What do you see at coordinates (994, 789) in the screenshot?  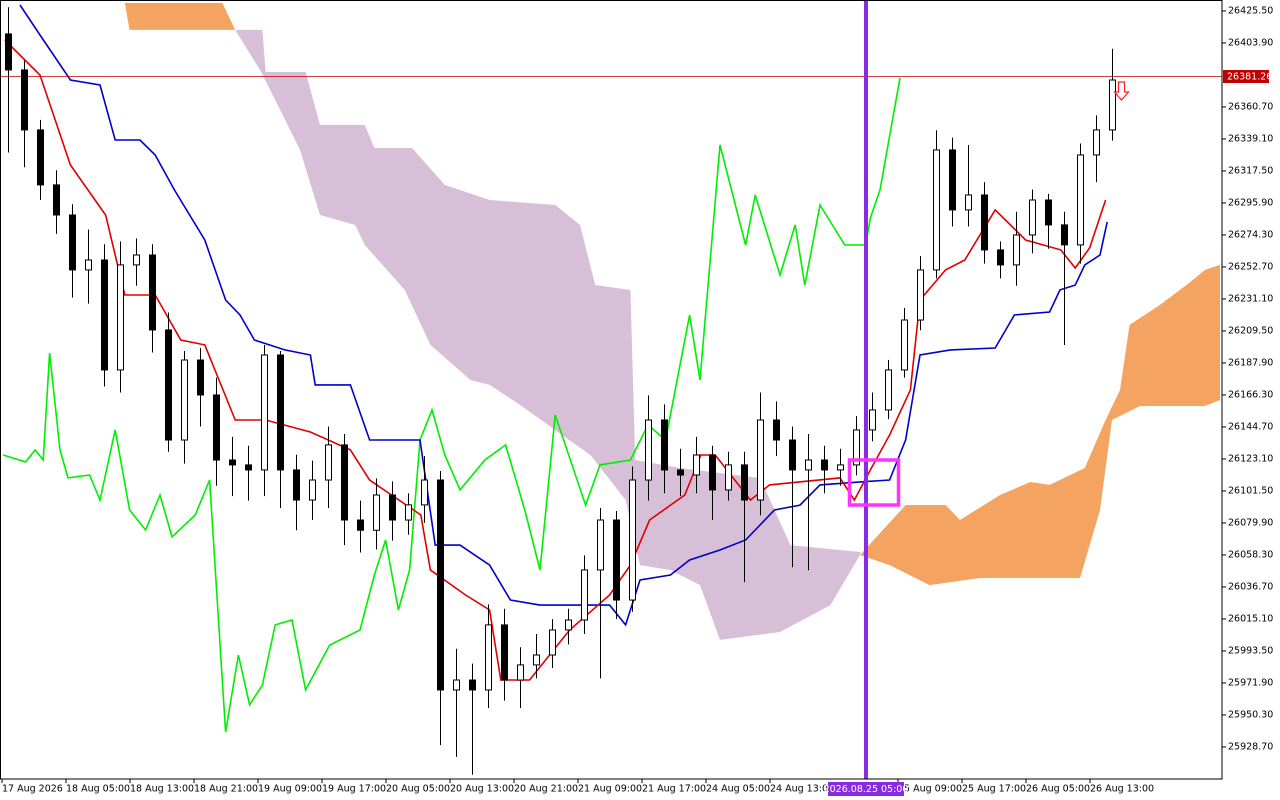 I see `x-tick-label: 25 Aug 17:00` at bounding box center [994, 789].